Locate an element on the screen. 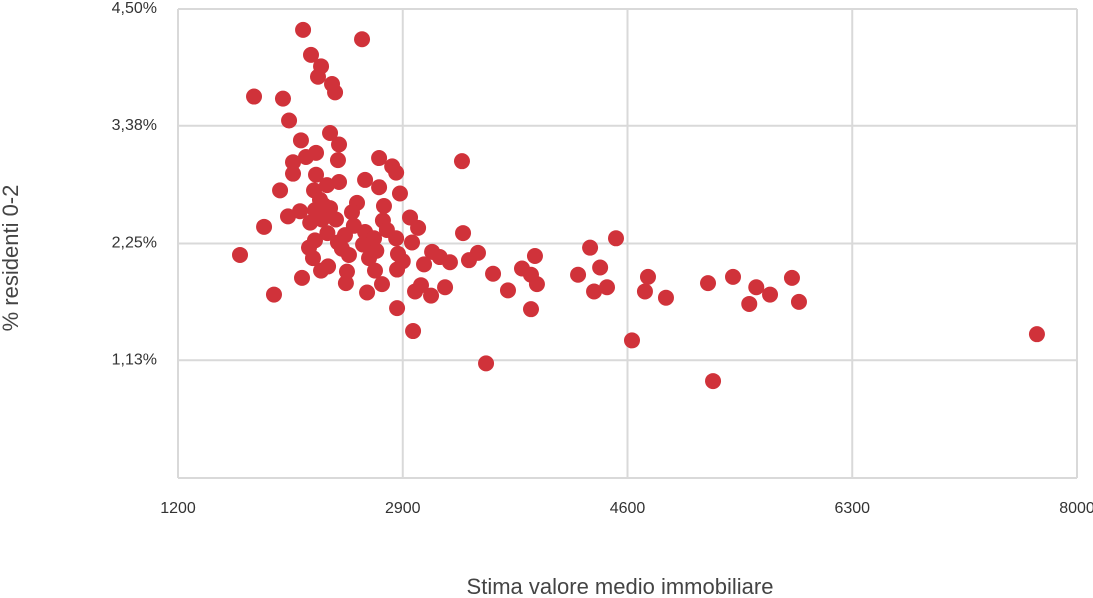 This screenshot has width=1093, height=598. y-axis-title: % residenti 0-2 is located at coordinates (11, 258).